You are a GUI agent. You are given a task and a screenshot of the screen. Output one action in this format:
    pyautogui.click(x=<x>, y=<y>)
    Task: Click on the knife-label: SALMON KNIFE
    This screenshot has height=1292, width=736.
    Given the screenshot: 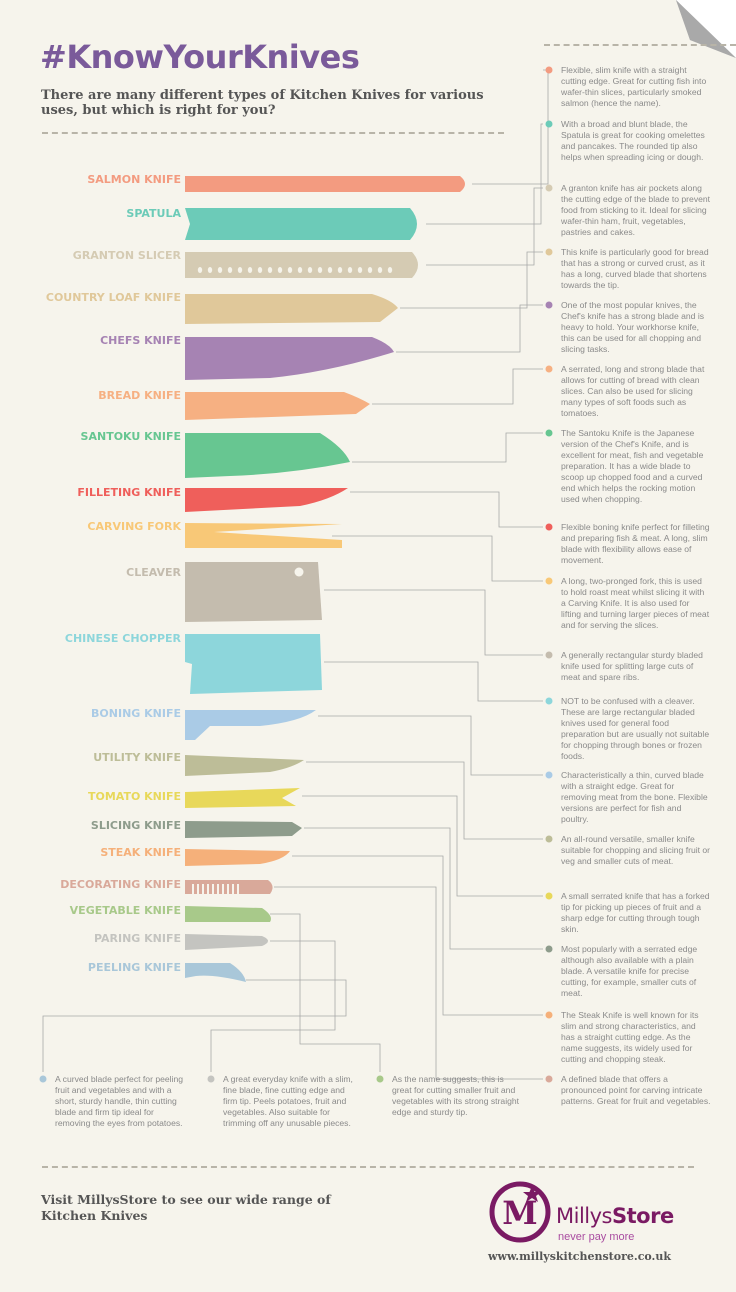 What is the action you would take?
    pyautogui.click(x=134, y=179)
    